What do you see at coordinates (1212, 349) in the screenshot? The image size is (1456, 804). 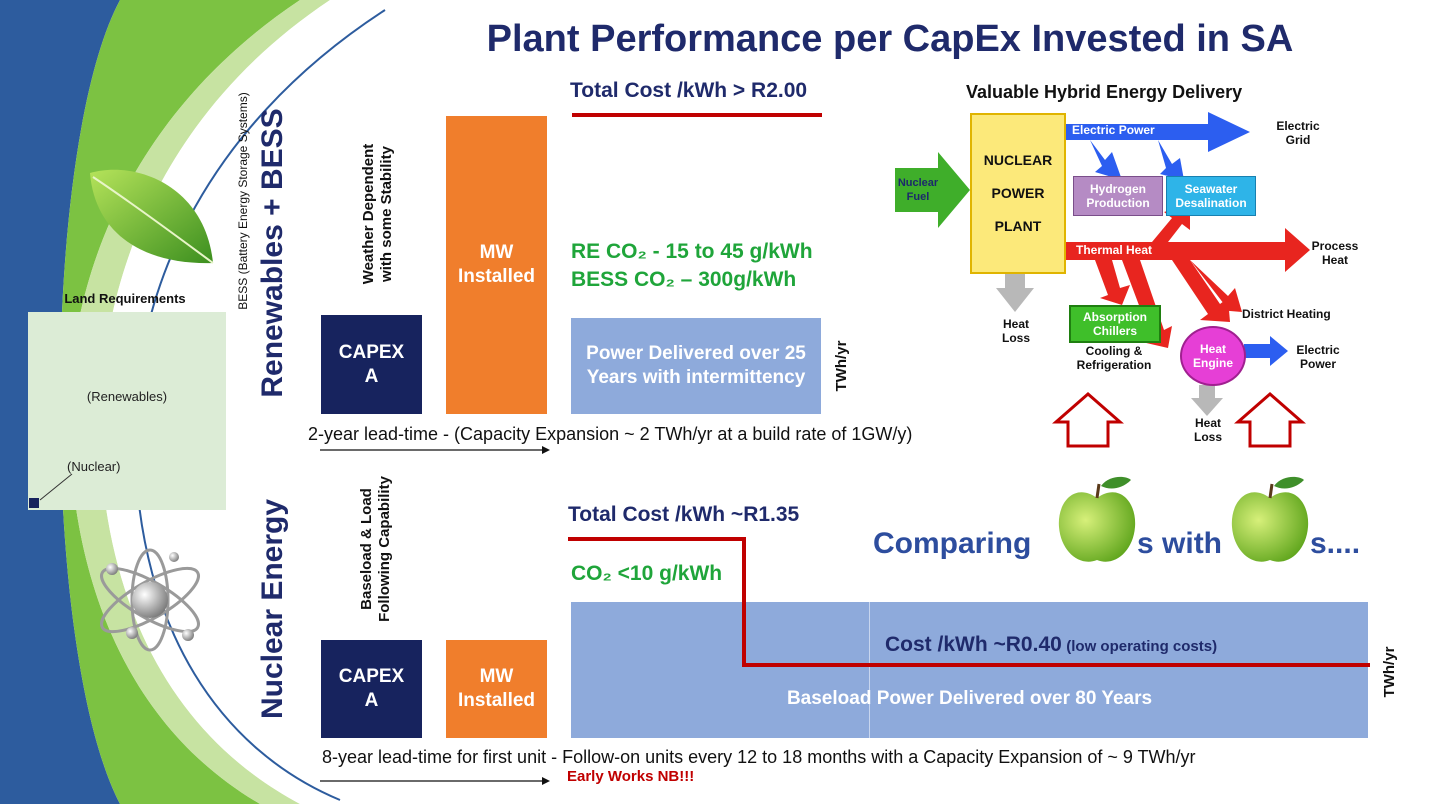 I see `heat-engine-line1: Heat` at bounding box center [1212, 349].